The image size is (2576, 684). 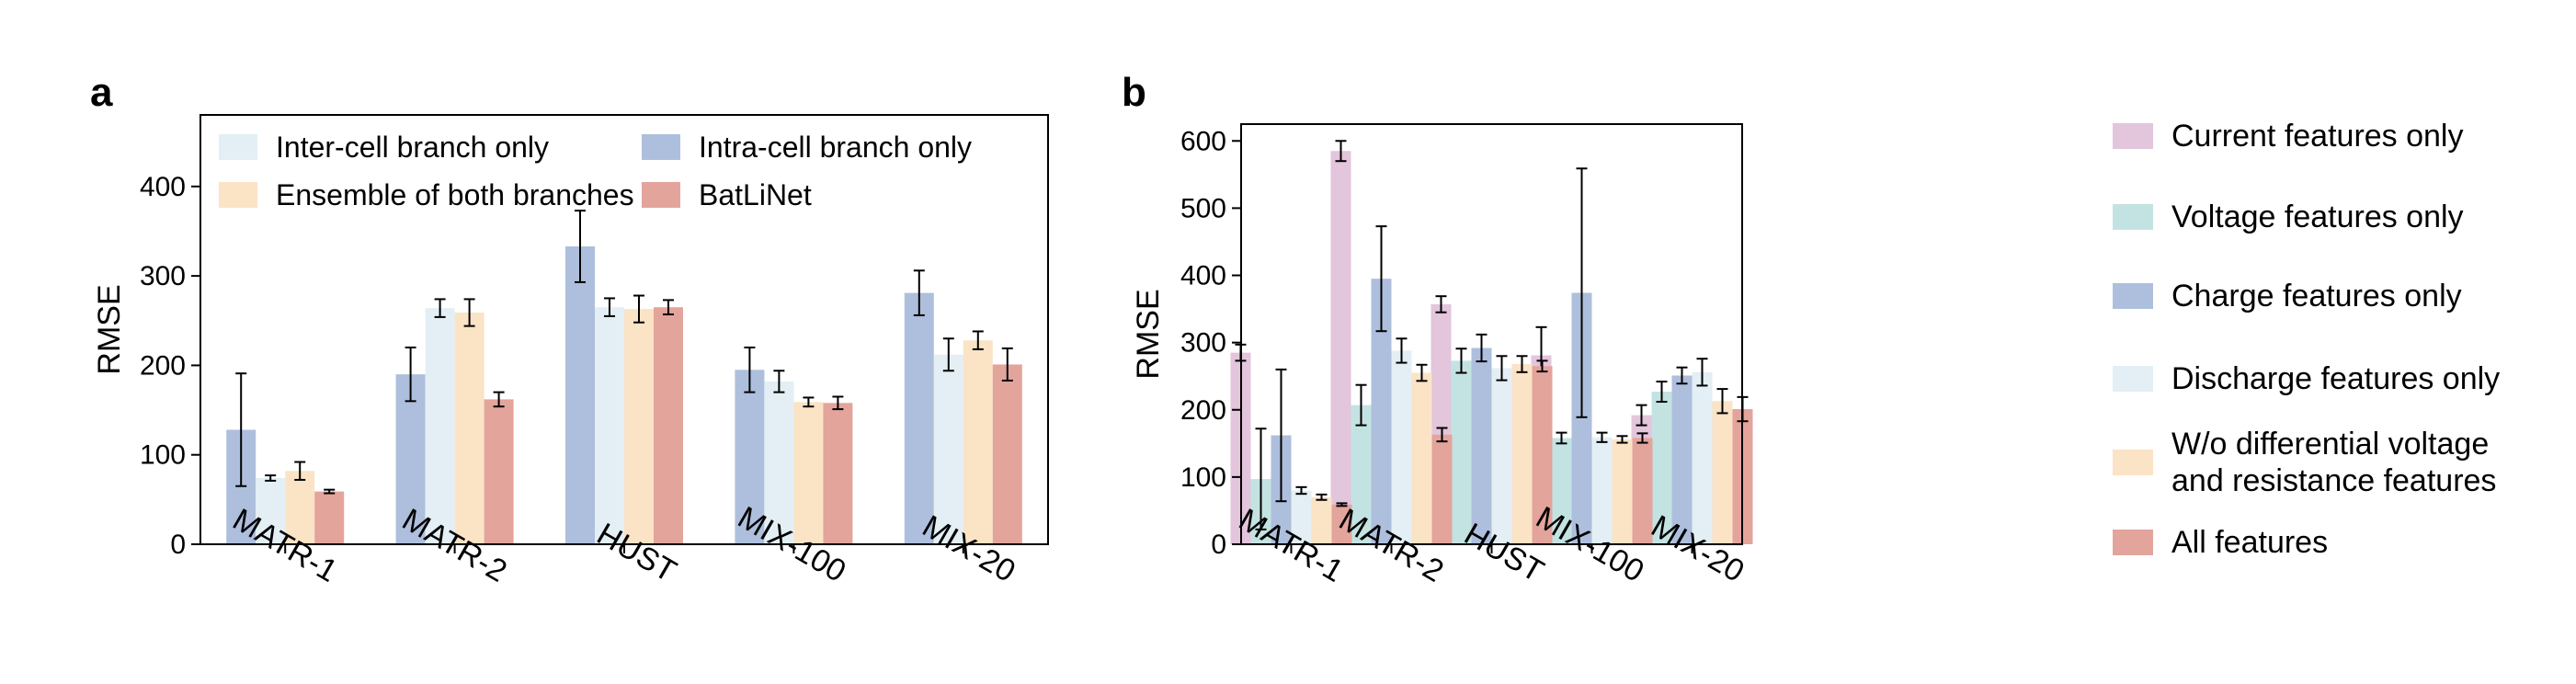 I want to click on legend-label: Ensemble of both branches, so click(x=455, y=194).